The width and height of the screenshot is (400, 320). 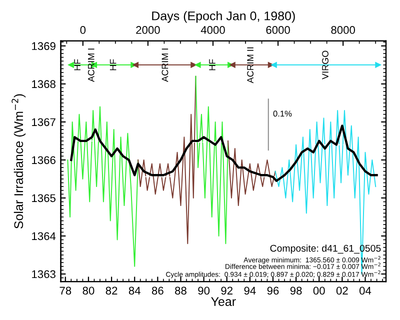 What do you see at coordinates (325, 65) in the screenshot?
I see `annotation: VIRGO` at bounding box center [325, 65].